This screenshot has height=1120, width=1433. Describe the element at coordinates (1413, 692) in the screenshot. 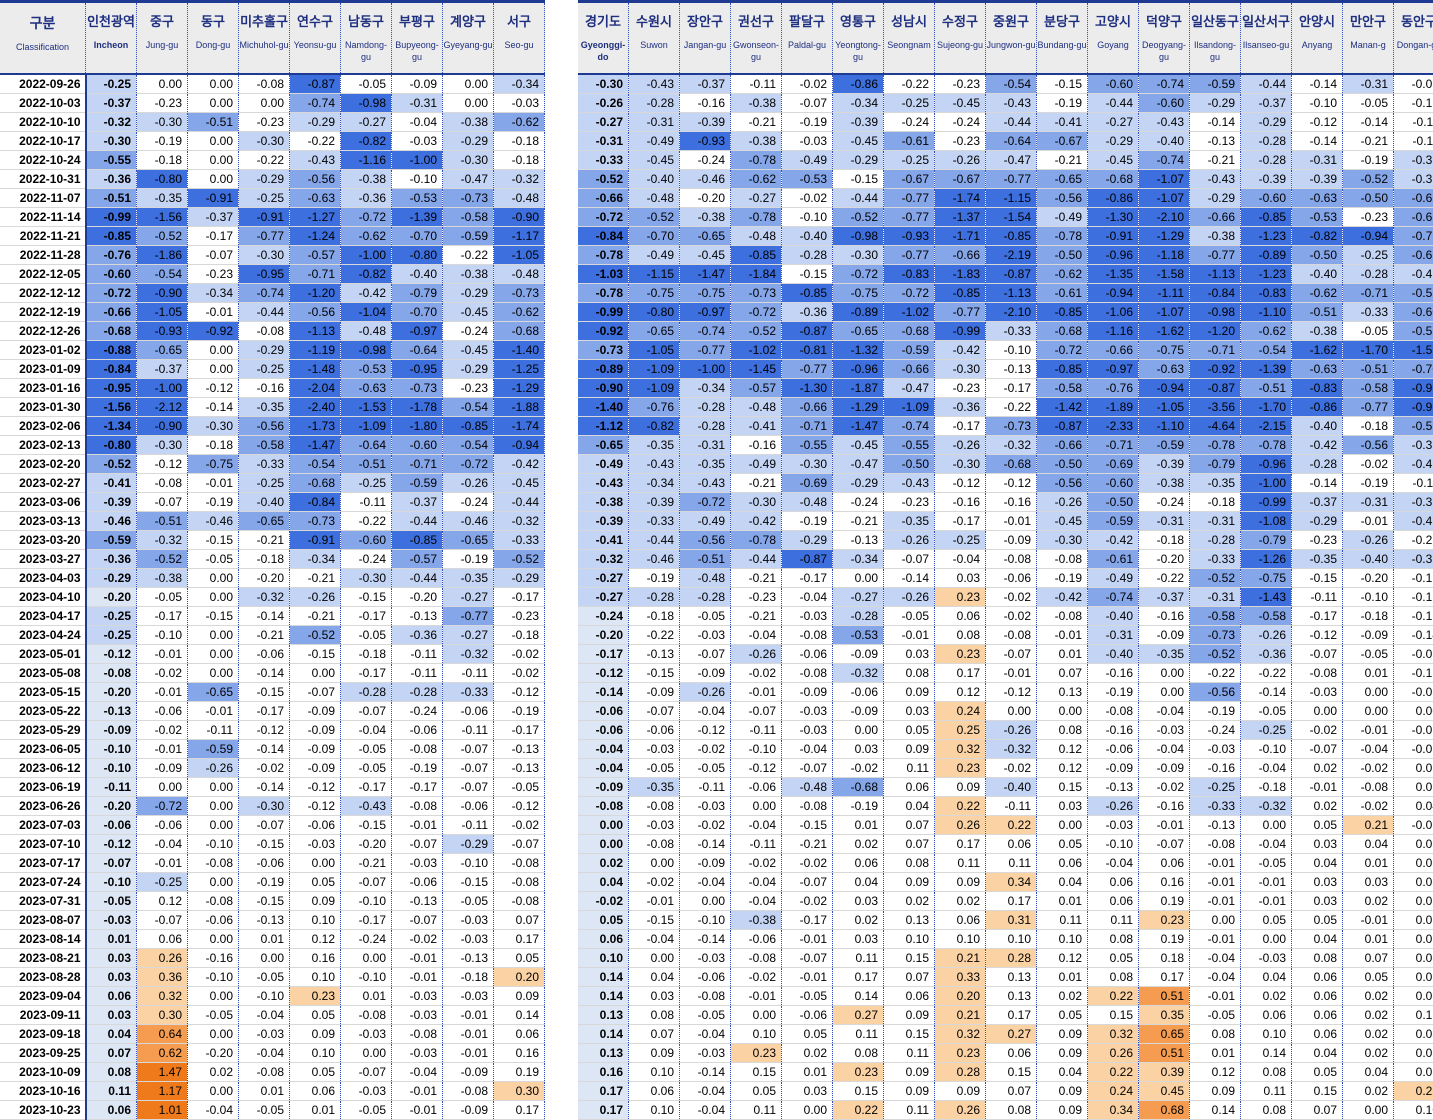

I see `value-cell: -0.05` at that location.